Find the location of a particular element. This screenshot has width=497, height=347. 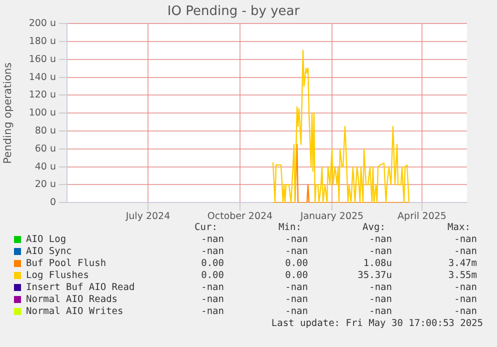

x-tick-label: April 2025 is located at coordinates (422, 216).